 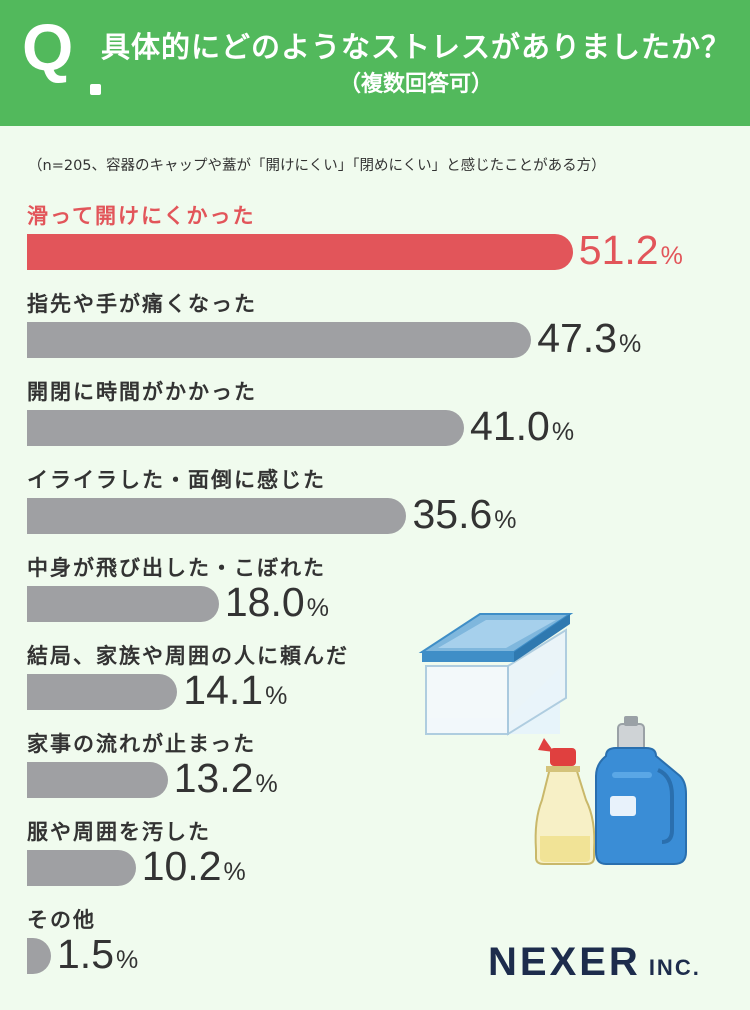 I want to click on bar-value-number: 18.0, so click(x=264, y=602).